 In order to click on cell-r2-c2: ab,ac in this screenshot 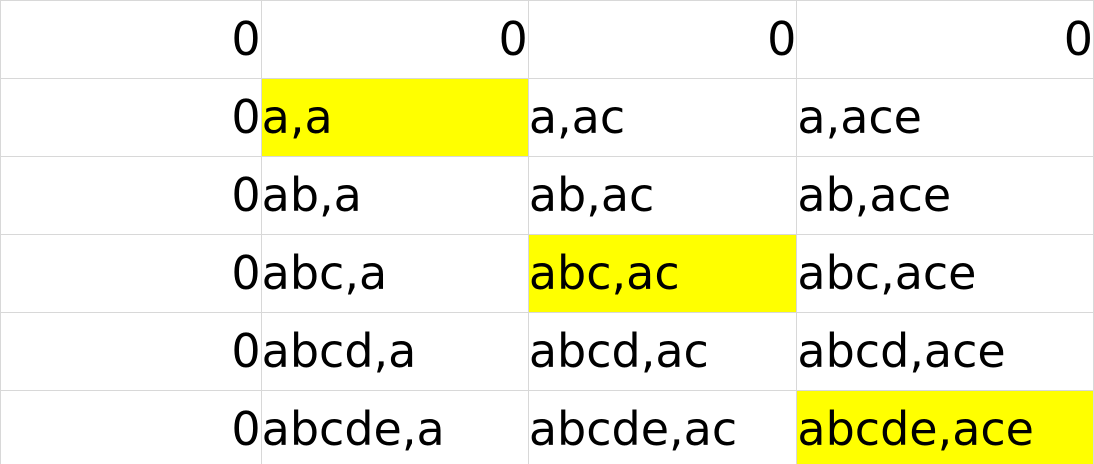, I will do `click(662, 195)`.